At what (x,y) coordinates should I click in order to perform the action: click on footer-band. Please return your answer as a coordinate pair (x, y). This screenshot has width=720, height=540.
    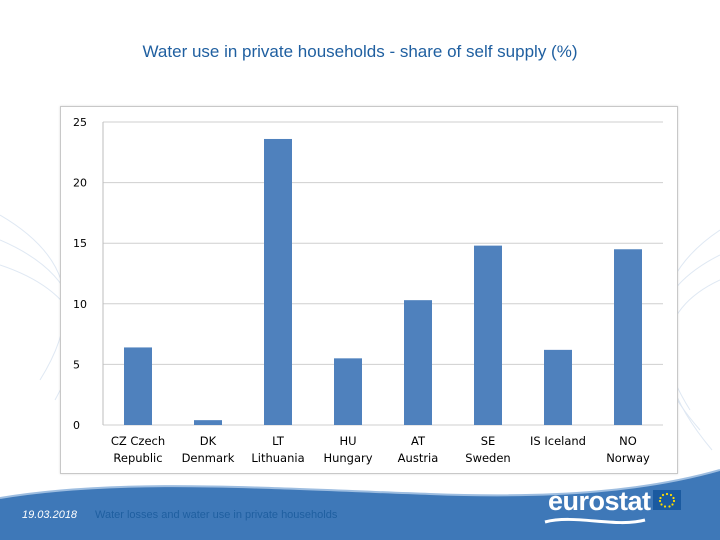
    Looking at the image, I should click on (360, 505).